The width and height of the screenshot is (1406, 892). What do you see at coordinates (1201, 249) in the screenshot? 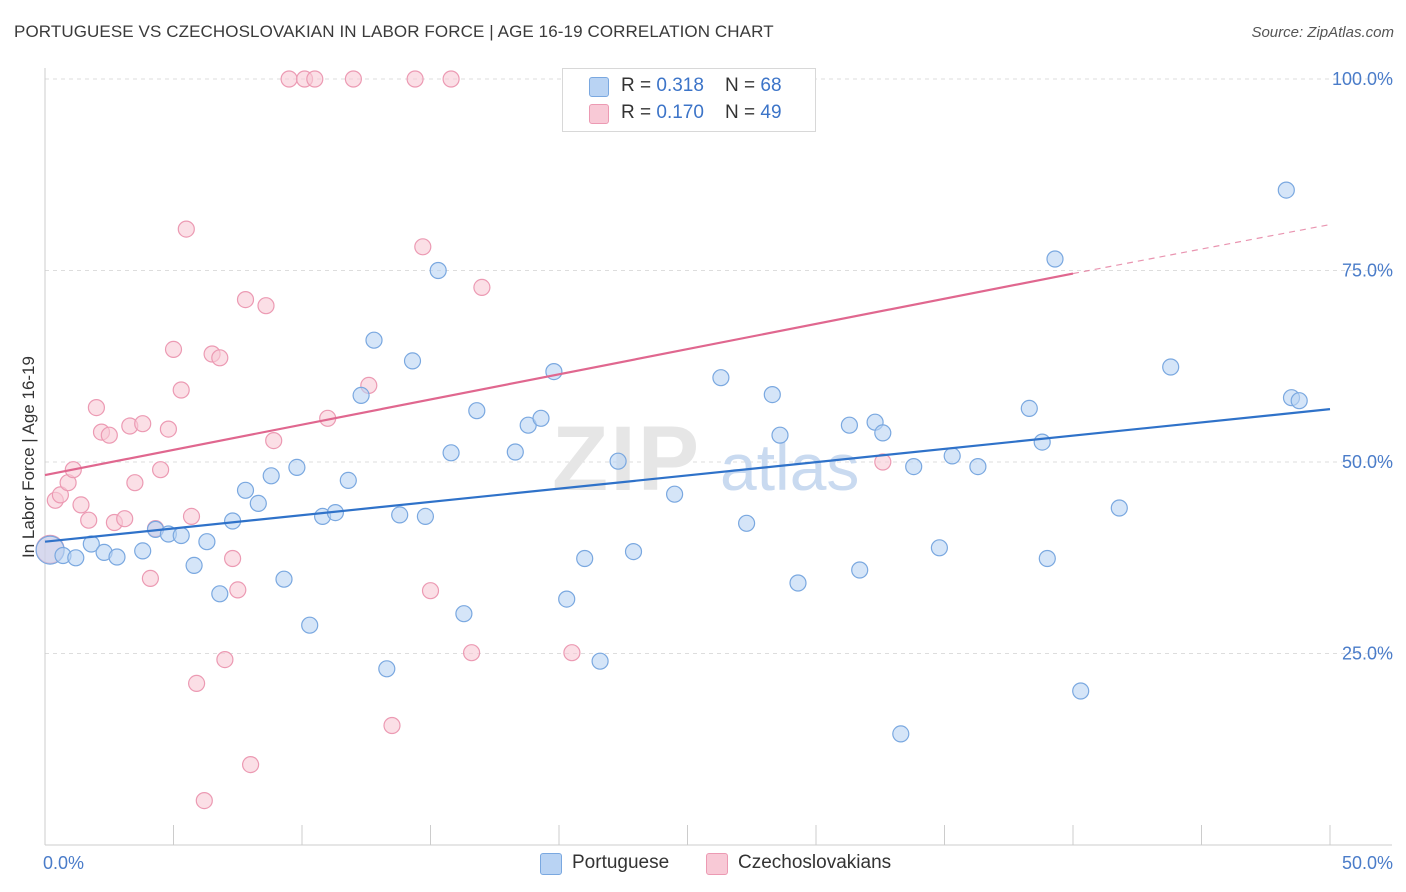
I see `czechoslovakians-trendline-extension` at bounding box center [1201, 249].